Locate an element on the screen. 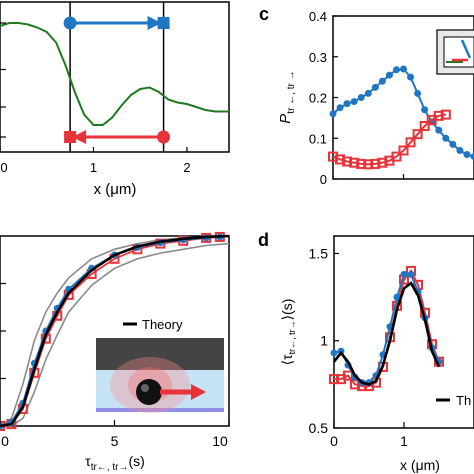 This screenshot has height=474, width=474. arrow-0-end-square is located at coordinates (163, 23).